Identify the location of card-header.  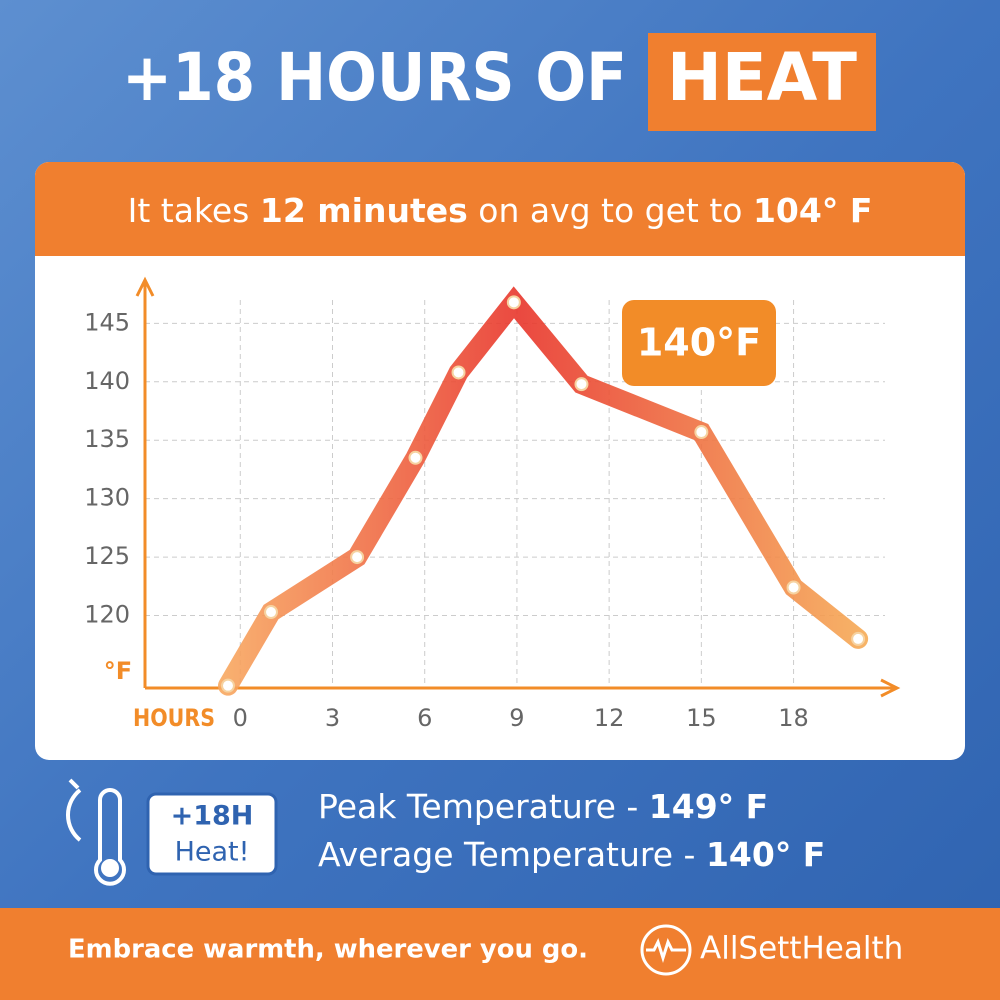
(500, 209).